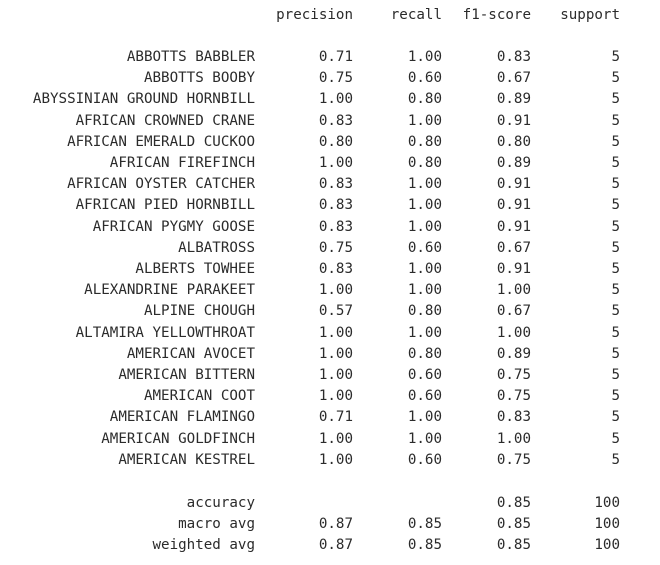 Image resolution: width=660 pixels, height=565 pixels. I want to click on support-value: 100, so click(607, 545).